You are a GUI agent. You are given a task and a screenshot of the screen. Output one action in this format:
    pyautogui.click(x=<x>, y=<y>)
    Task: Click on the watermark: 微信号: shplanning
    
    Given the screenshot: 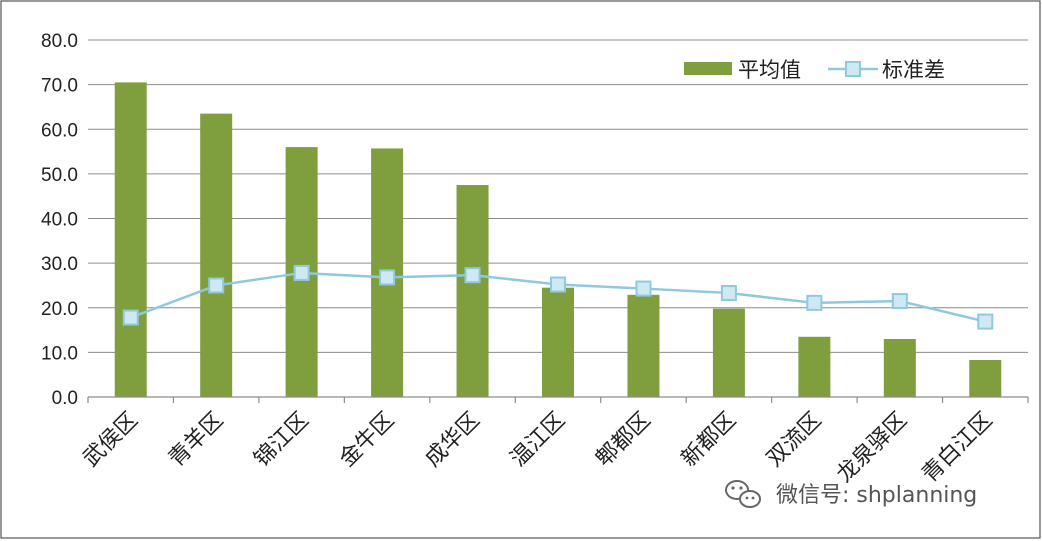 What is the action you would take?
    pyautogui.click(x=851, y=494)
    